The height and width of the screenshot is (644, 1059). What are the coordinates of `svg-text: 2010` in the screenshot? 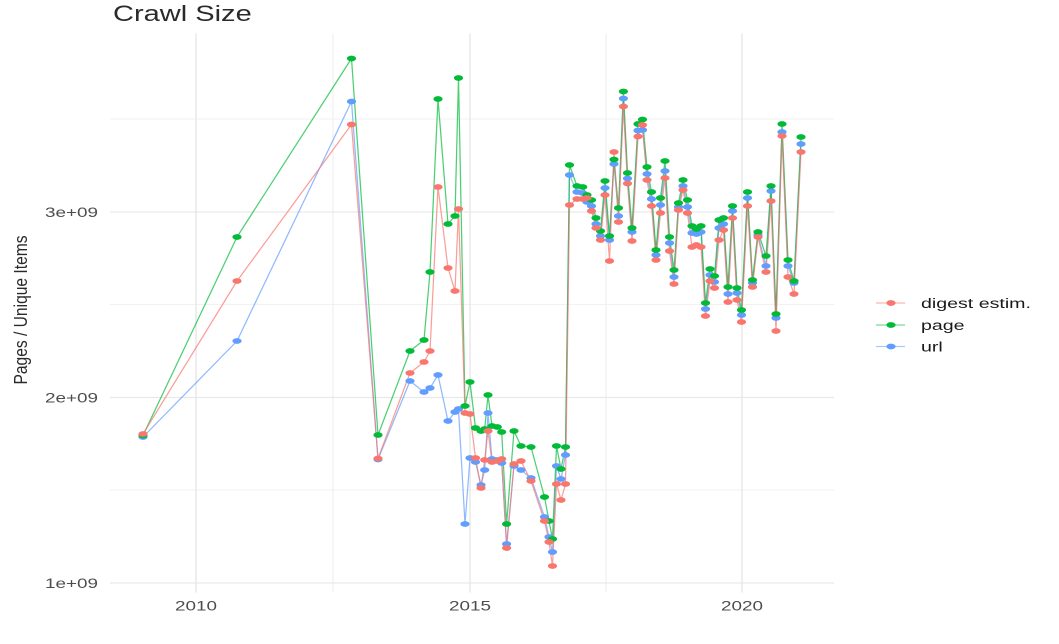 It's located at (196, 606).